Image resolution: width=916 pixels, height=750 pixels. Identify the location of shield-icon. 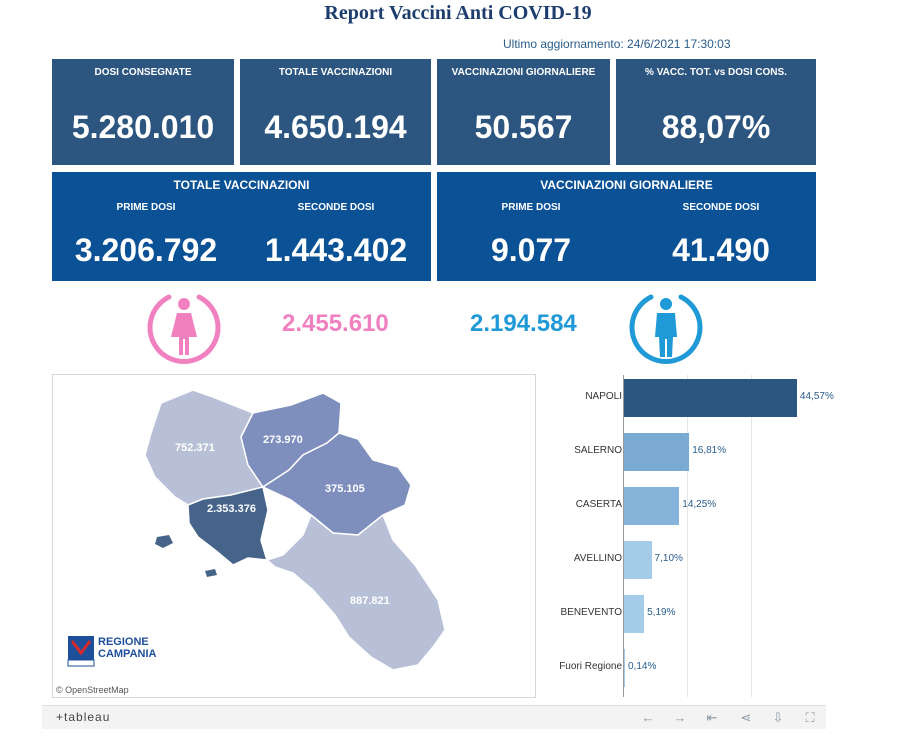
(81, 651).